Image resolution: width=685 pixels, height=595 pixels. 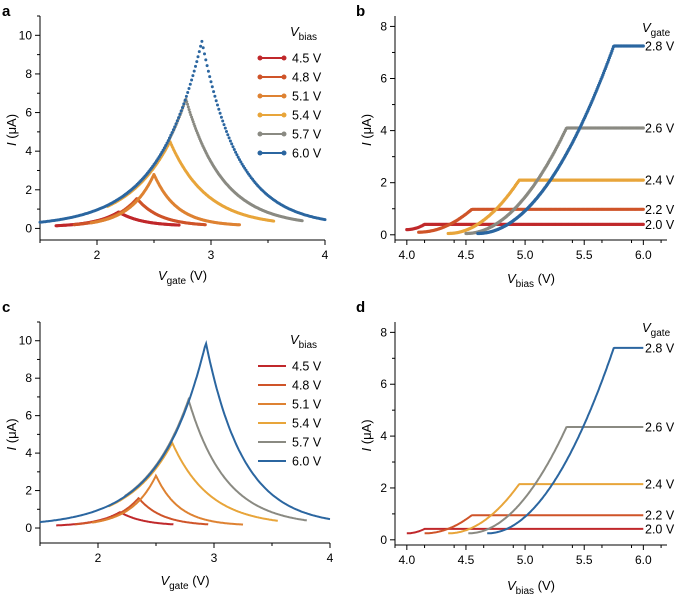 I want to click on x-tick-label: 4.0, so click(x=406, y=560).